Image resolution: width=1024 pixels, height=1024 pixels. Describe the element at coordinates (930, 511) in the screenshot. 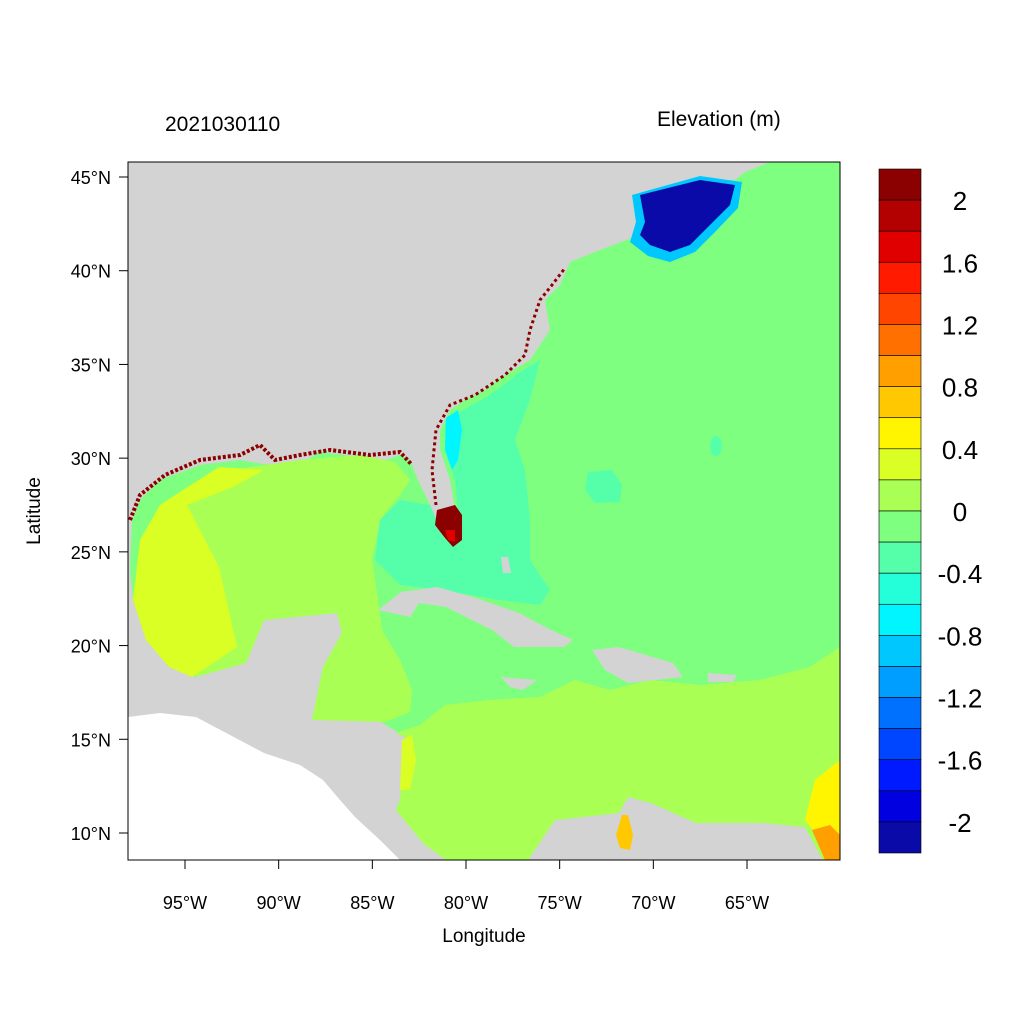

I see `colorbar: 2 1.6 1.2 0.8 0.4 0 -0.4 -0.8 -1.2 -1.6 -2` at that location.